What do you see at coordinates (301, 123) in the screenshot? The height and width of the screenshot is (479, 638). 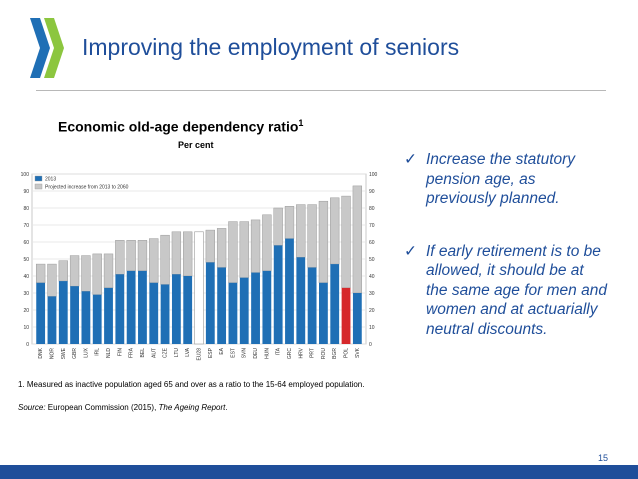 I see `chart-title-footnote-mark: 1` at bounding box center [301, 123].